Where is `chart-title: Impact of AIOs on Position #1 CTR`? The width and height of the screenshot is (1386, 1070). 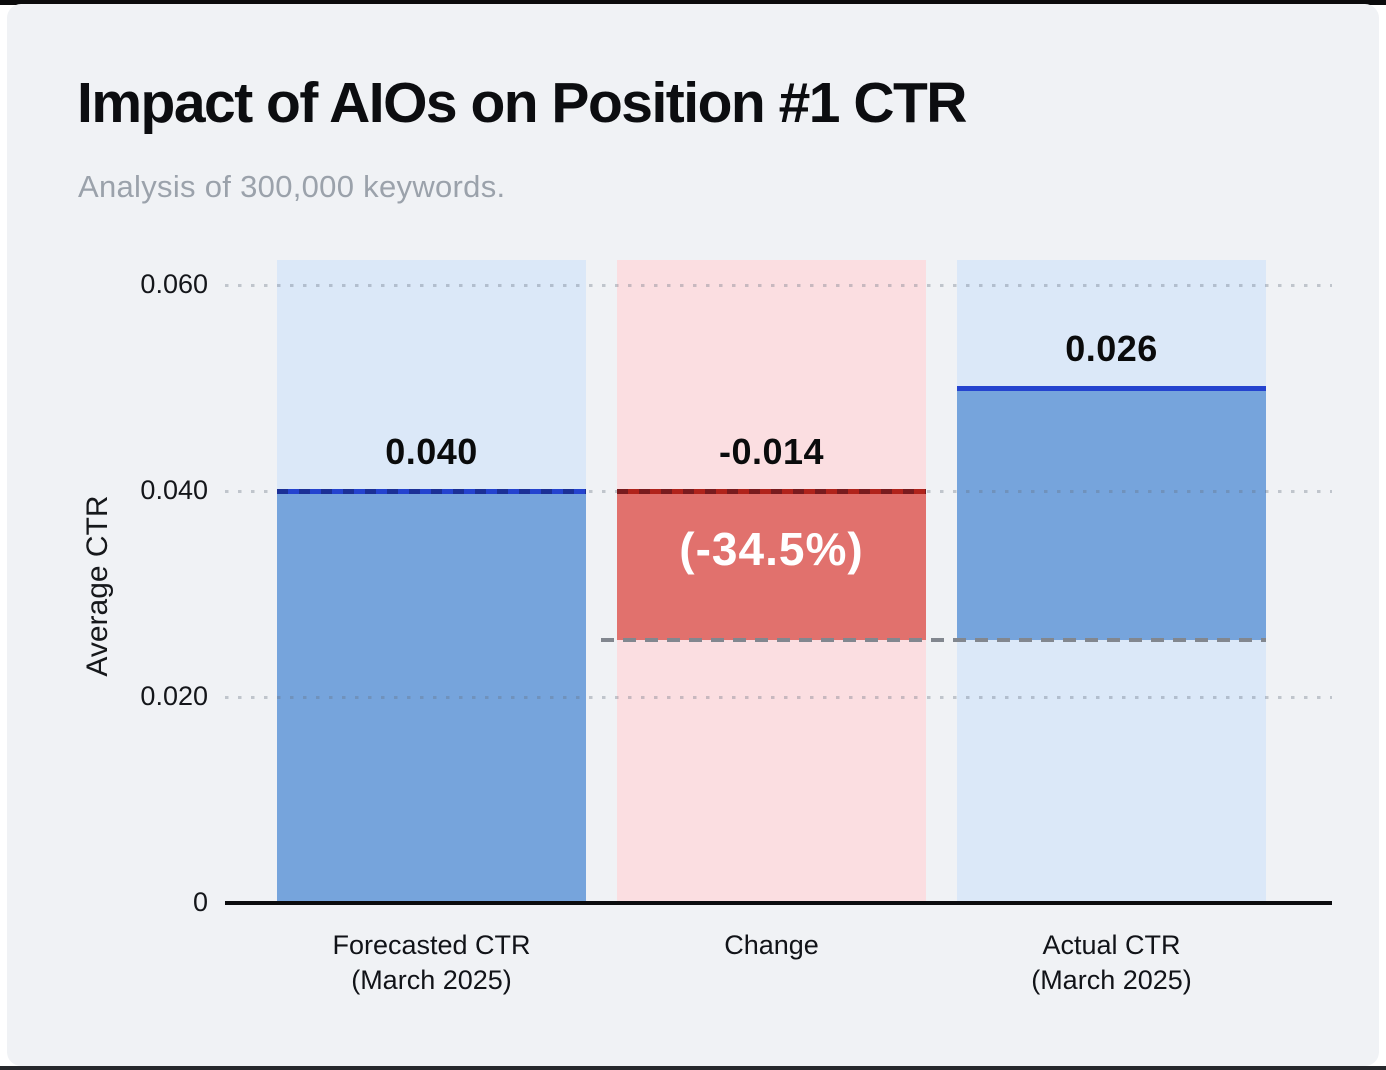 chart-title: Impact of AIOs on Position #1 CTR is located at coordinates (522, 103).